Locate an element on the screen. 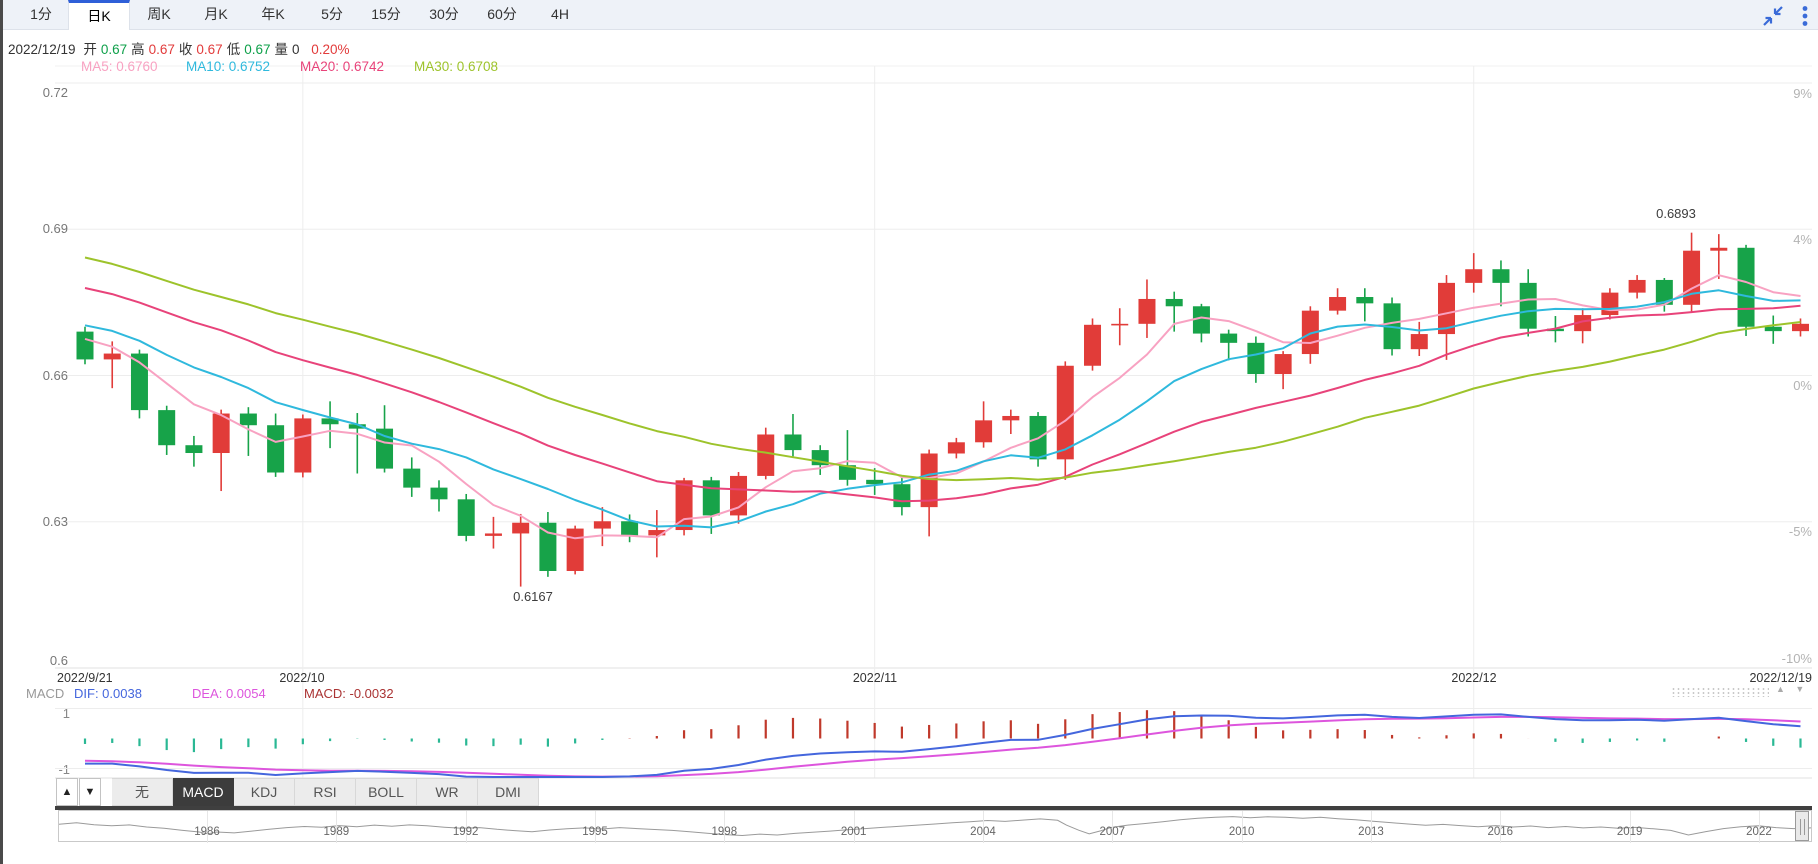 Image resolution: width=1818 pixels, height=864 pixels. timeframe-tab-周K: 周K is located at coordinates (159, 14).